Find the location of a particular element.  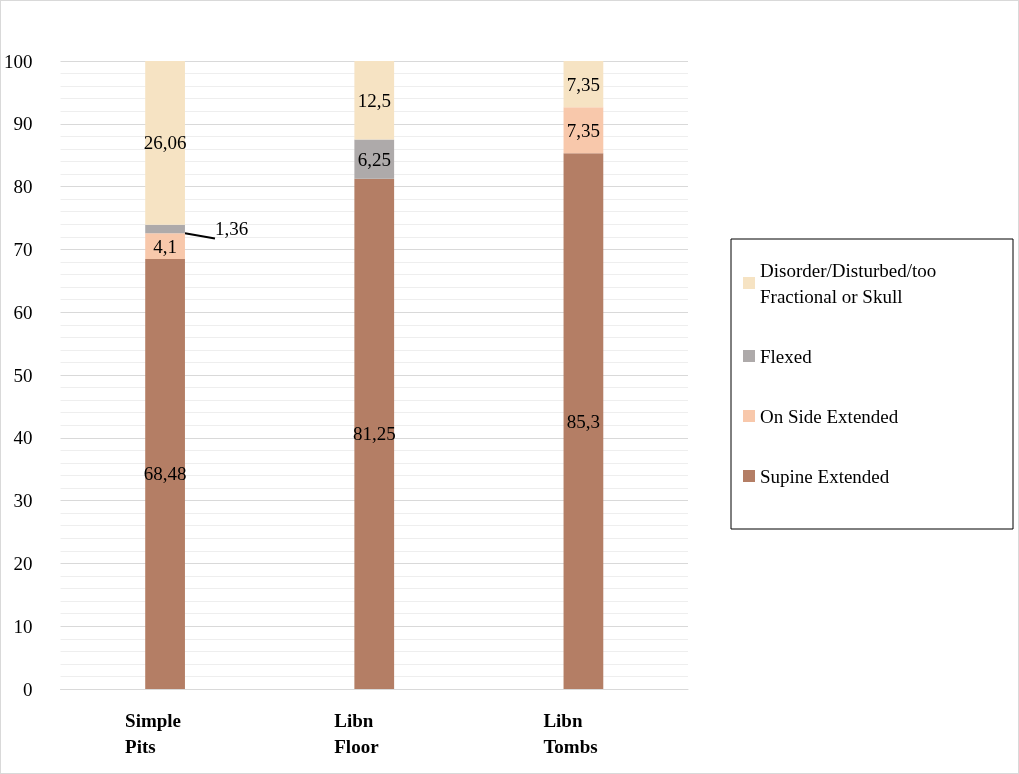

y-tick-label: 60 is located at coordinates (23, 312).